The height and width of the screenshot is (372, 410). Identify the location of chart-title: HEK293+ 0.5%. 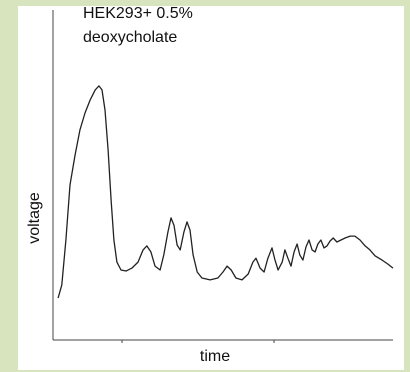
(138, 13).